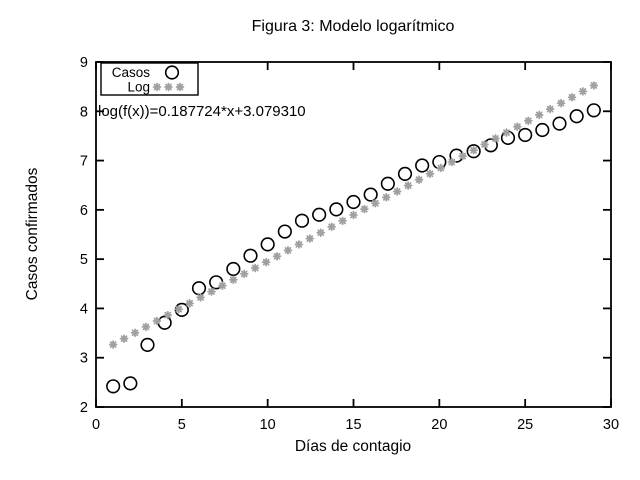 The height and width of the screenshot is (480, 640). Describe the element at coordinates (611, 425) in the screenshot. I see `x-tick-label: 30` at that location.